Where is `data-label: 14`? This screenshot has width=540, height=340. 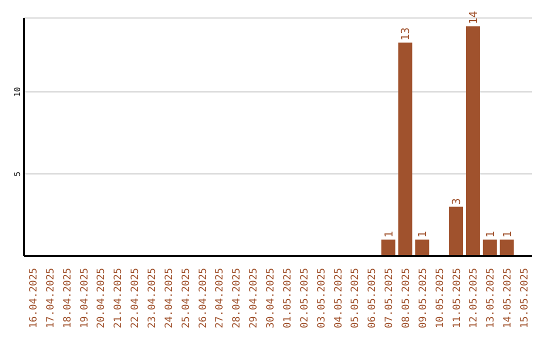 data-label: 14 is located at coordinates (473, 17).